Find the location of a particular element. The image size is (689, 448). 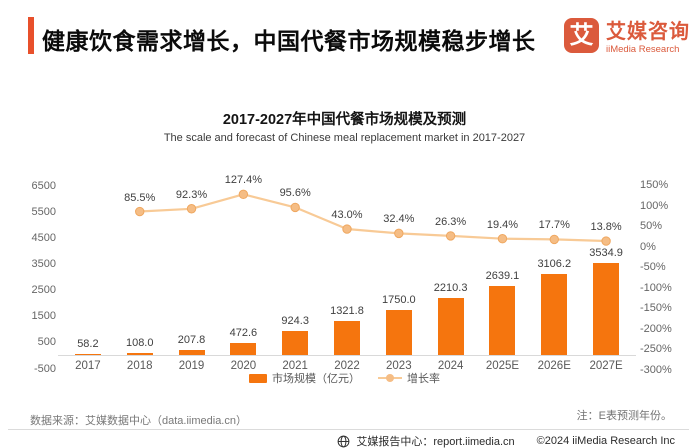

y-axis-right-tick-label: 0% is located at coordinates (648, 246).